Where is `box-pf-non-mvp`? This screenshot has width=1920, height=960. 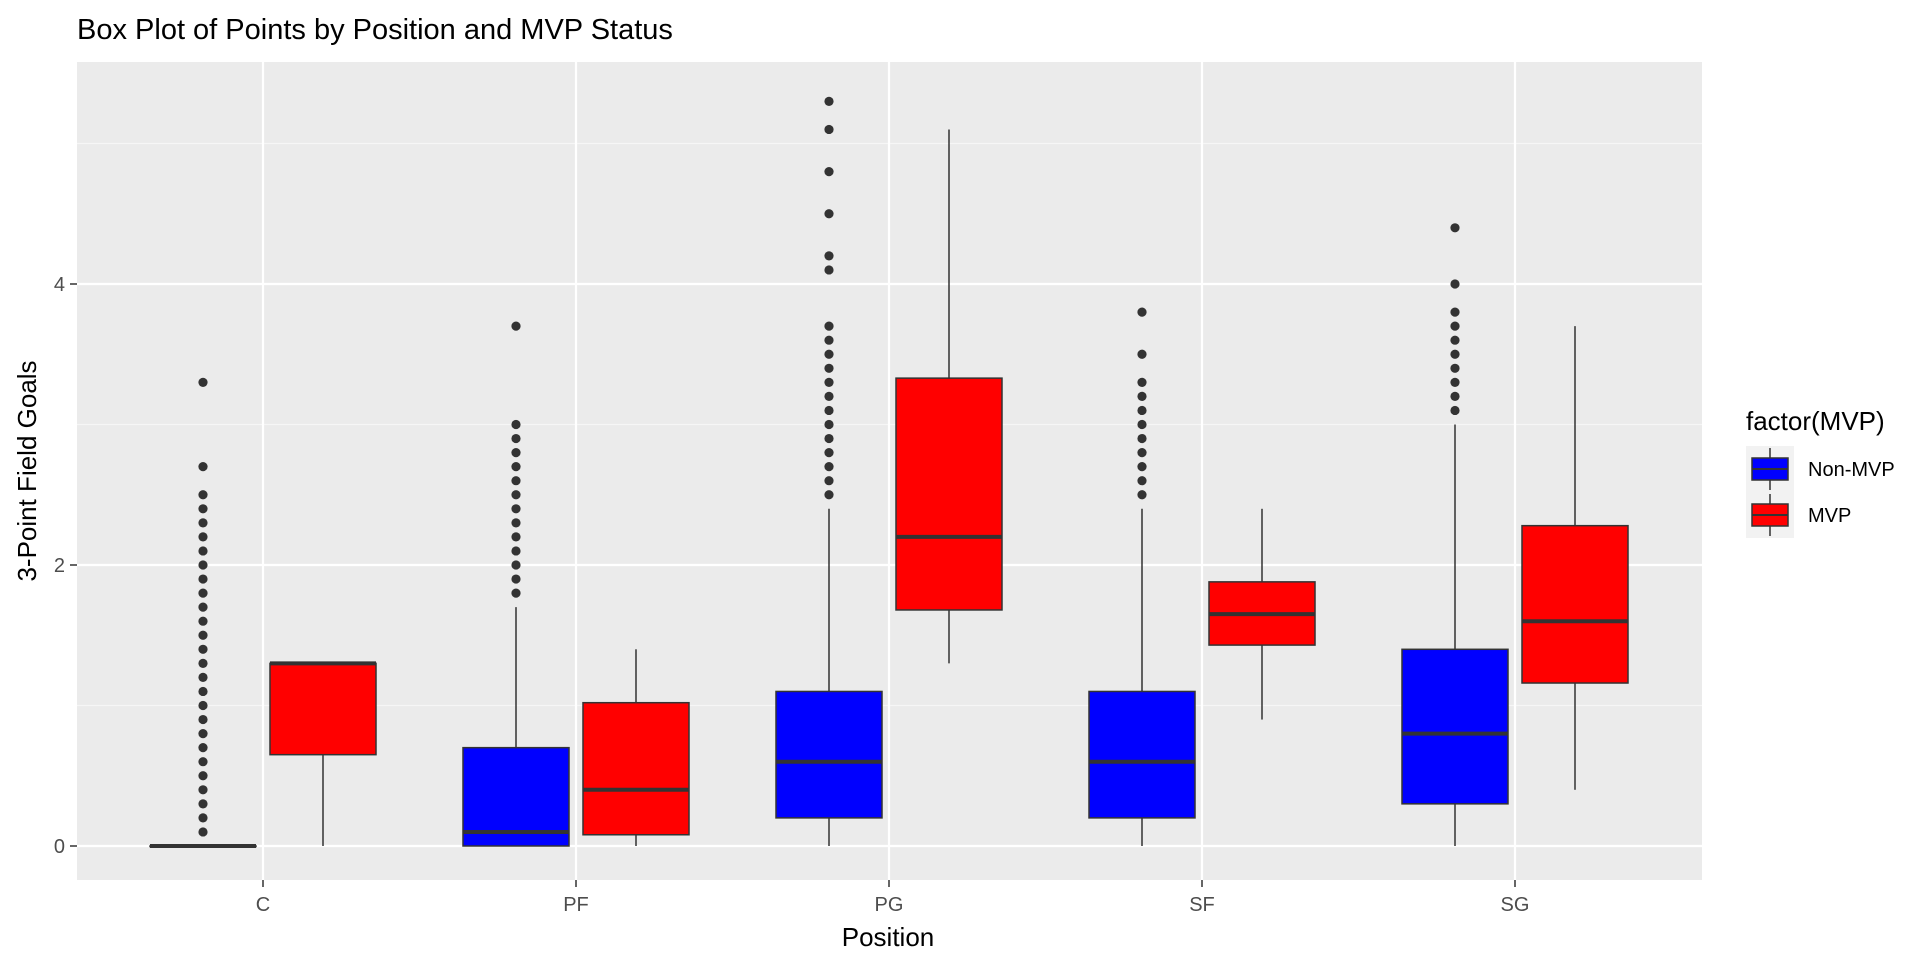
box-pf-non-mvp is located at coordinates (516, 584).